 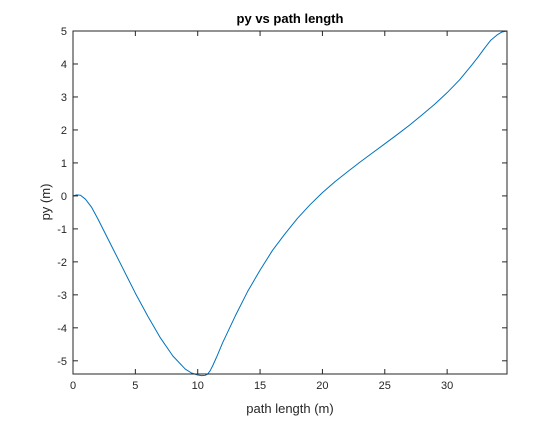 I want to click on y-tick-label: -1, so click(x=62, y=230).